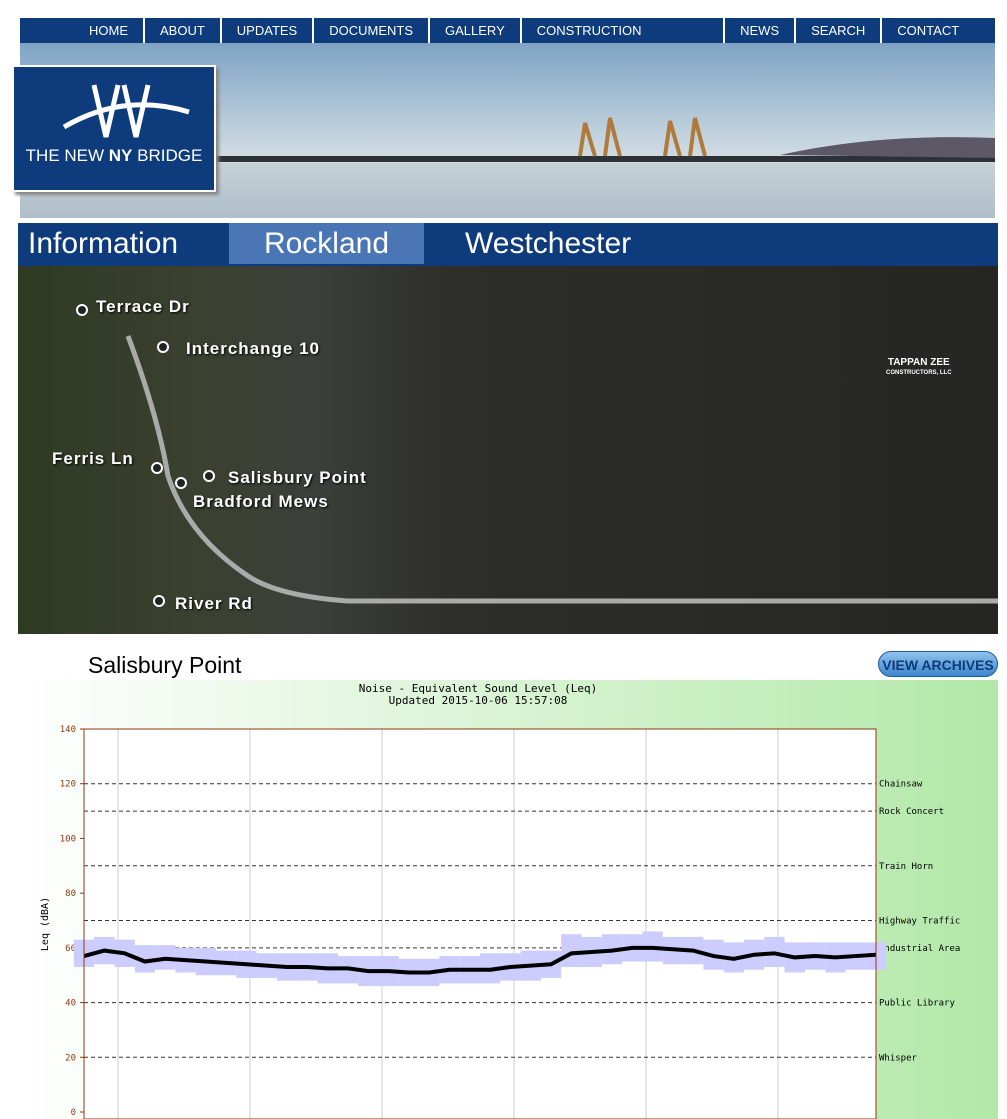 Image resolution: width=1007 pixels, height=1119 pixels. Describe the element at coordinates (103, 243) in the screenshot. I see `tab: Information` at that location.